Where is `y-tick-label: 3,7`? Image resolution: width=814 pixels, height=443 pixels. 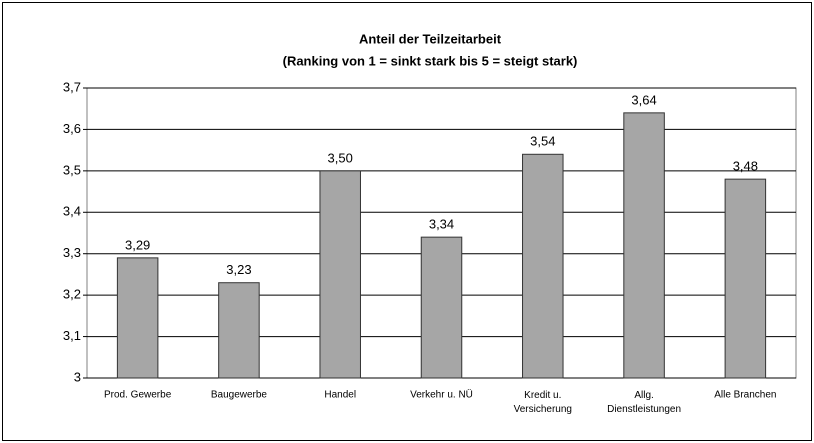 y-tick-label: 3,7 is located at coordinates (72, 86).